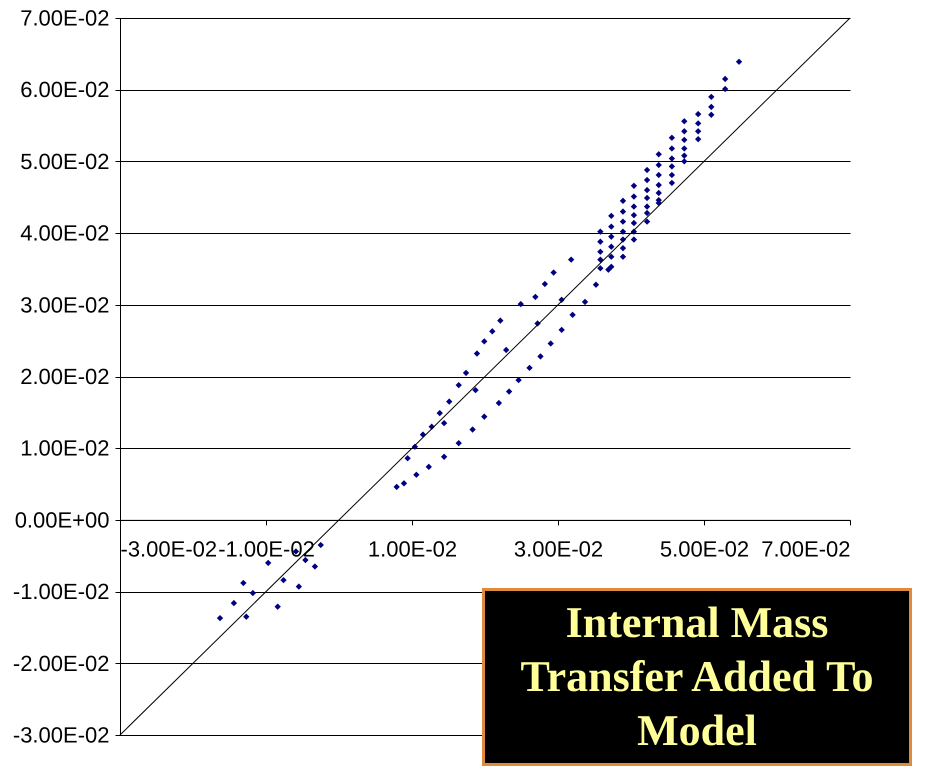  I want to click on x-tick-label: 7.00E-02, so click(805, 549).